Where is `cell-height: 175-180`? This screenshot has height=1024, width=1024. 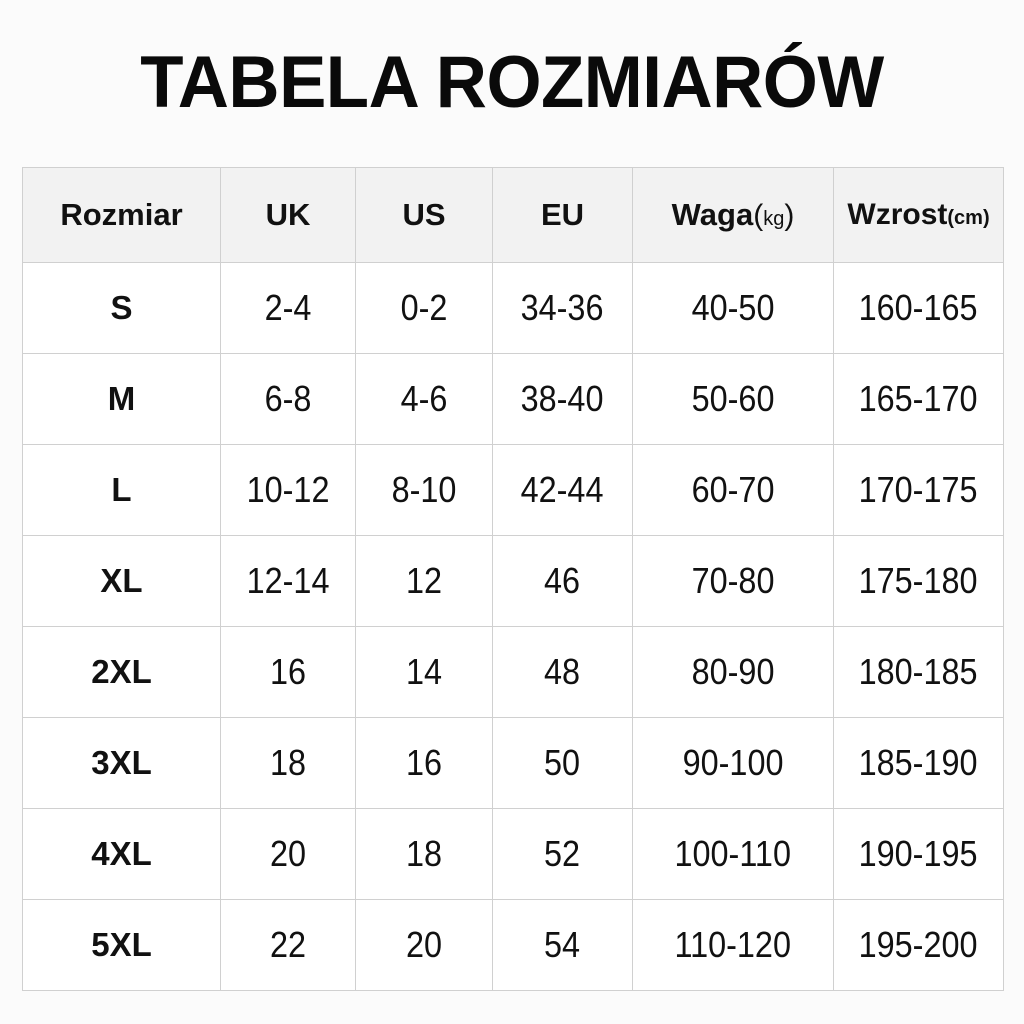
cell-height: 175-180 is located at coordinates (918, 581).